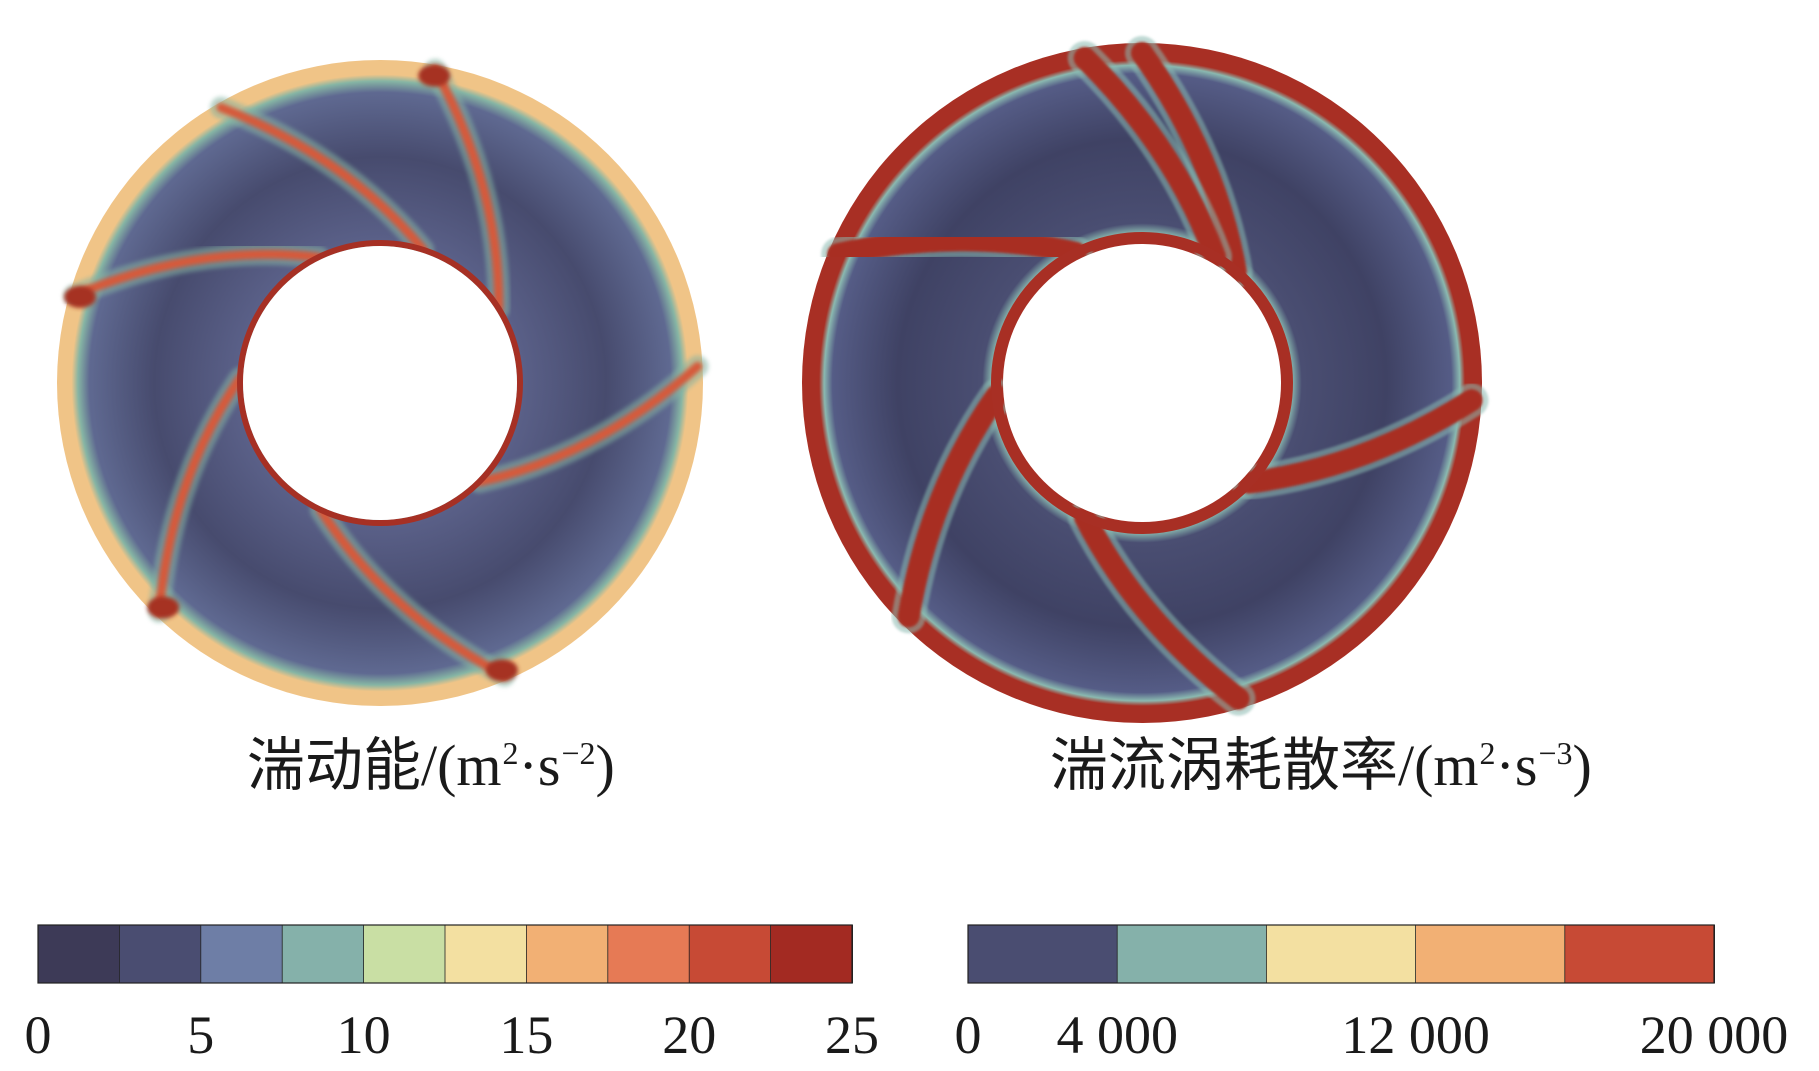  Describe the element at coordinates (689, 1035) in the screenshot. I see `tke-tick-label: 20` at that location.